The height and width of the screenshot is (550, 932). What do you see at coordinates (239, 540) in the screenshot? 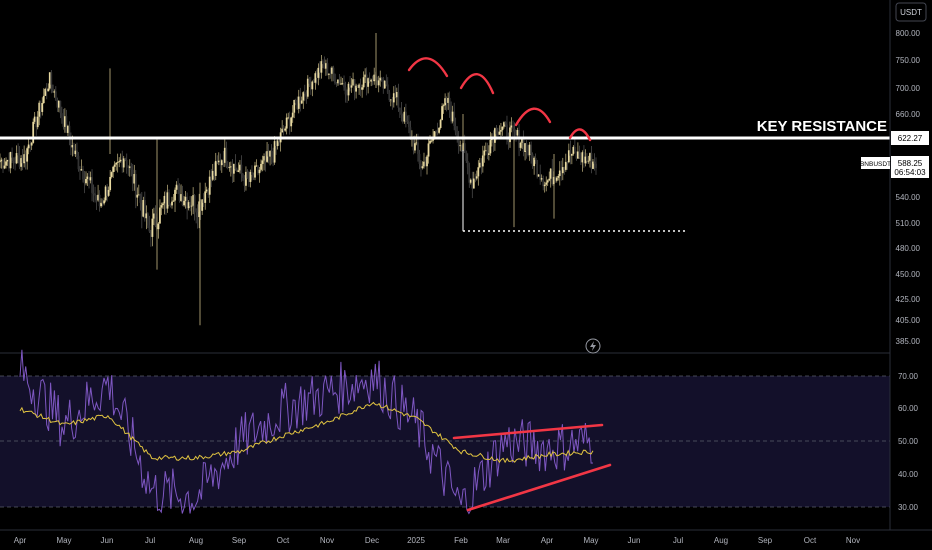
I see `time-tick: Sep` at bounding box center [239, 540].